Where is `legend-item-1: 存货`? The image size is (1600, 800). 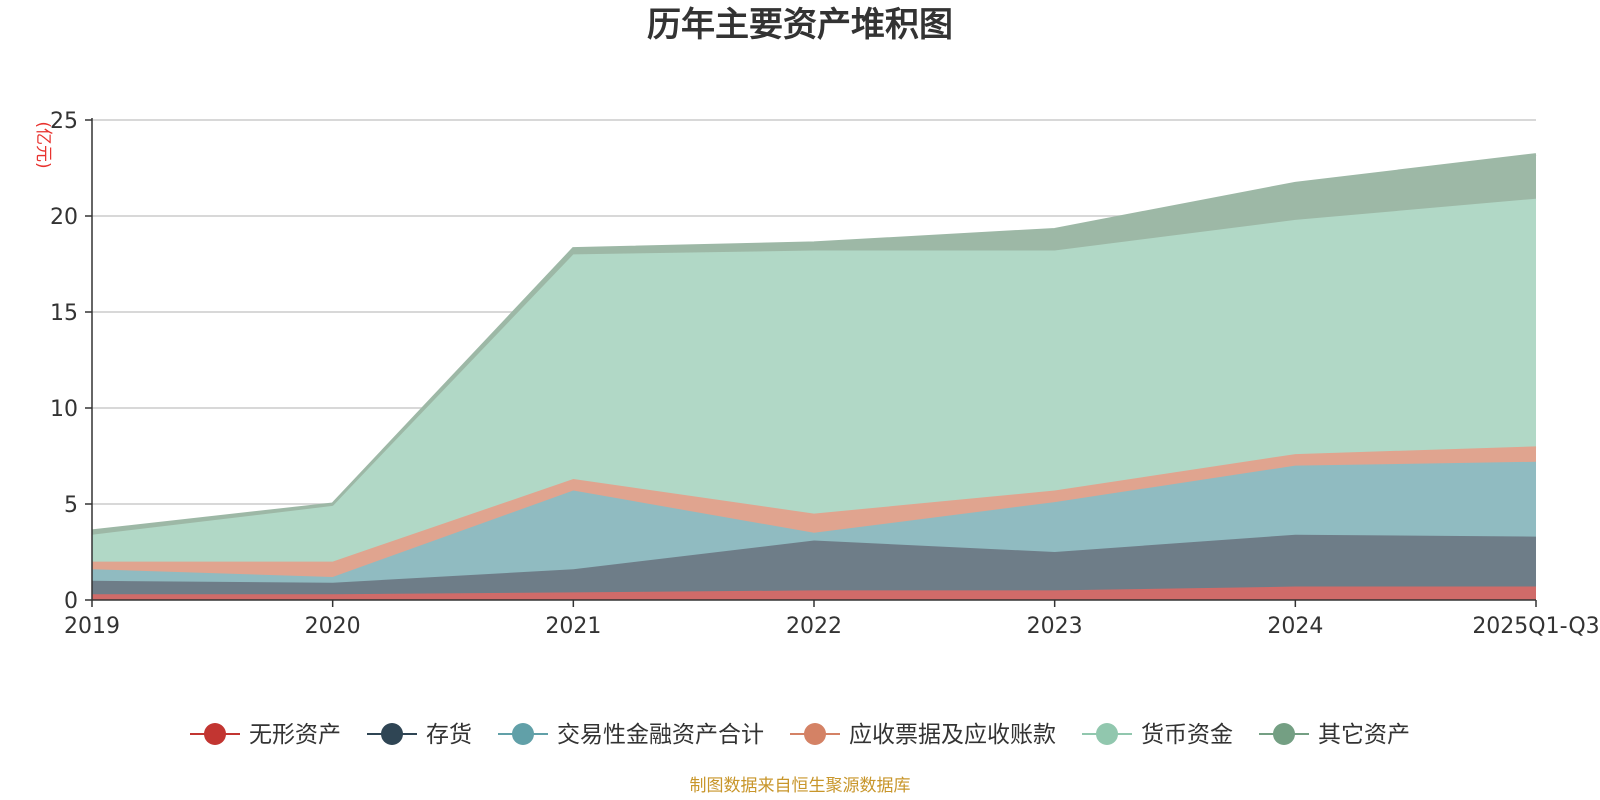 legend-item-1: 存货 is located at coordinates (419, 735).